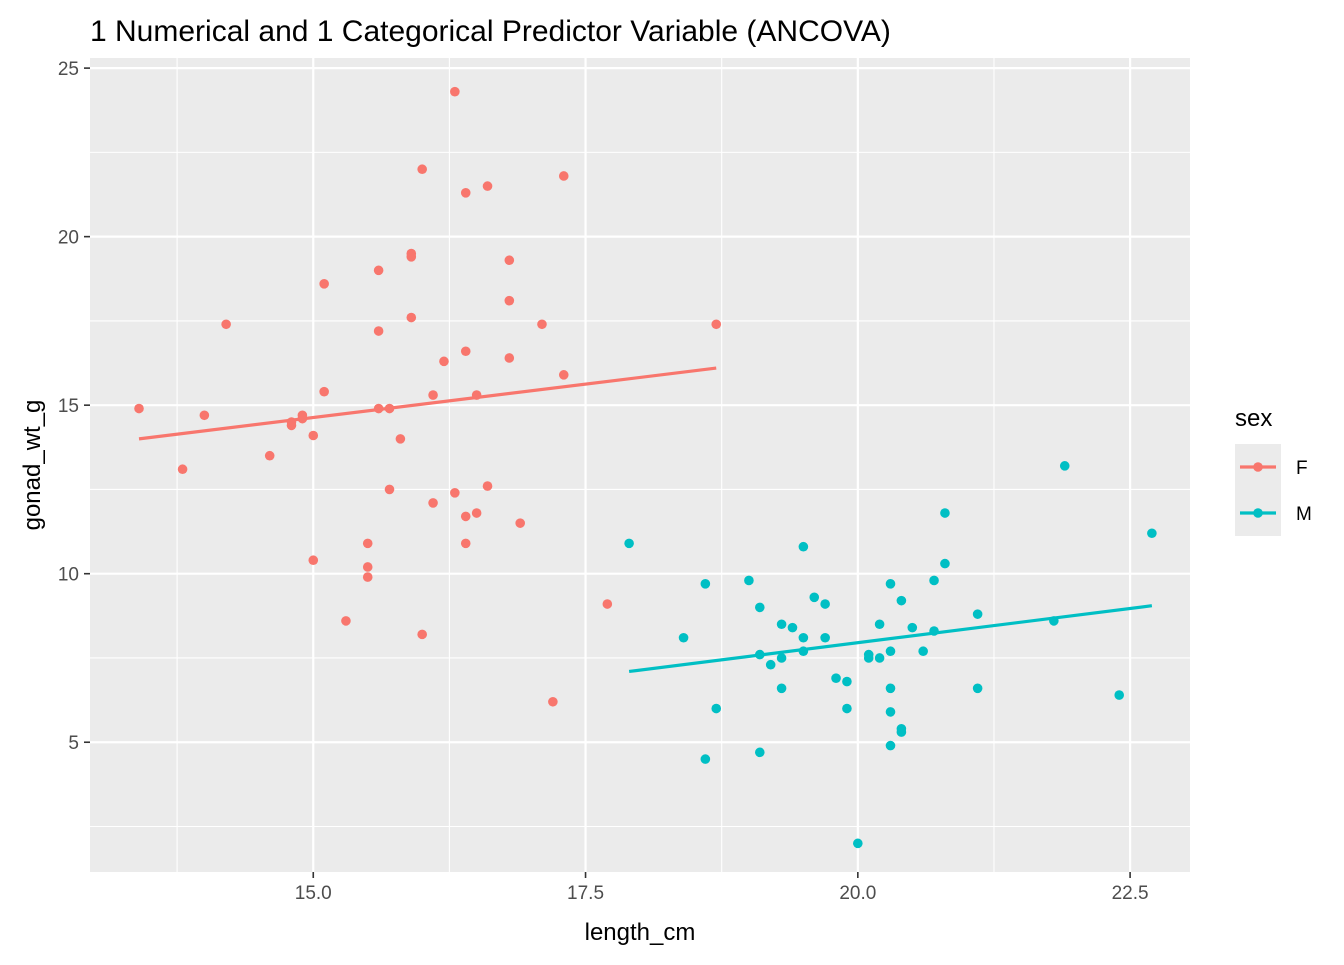  Describe the element at coordinates (1304, 514) in the screenshot. I see `legend-label-m: M` at that location.